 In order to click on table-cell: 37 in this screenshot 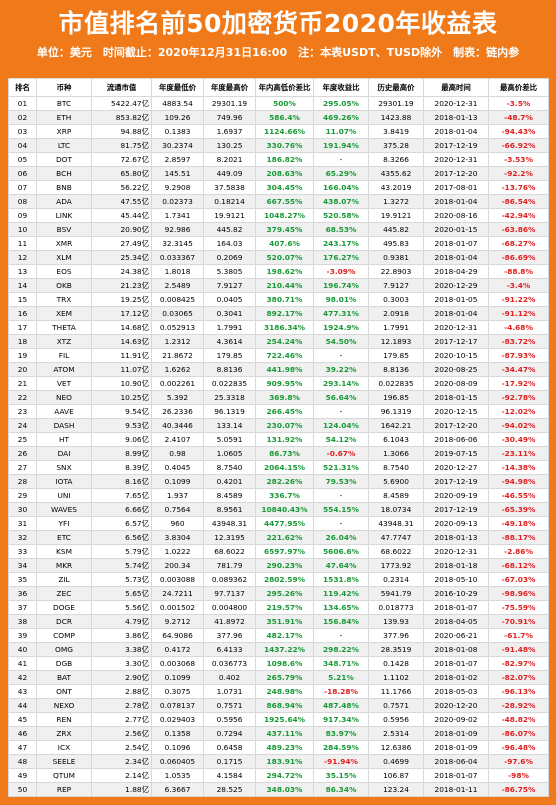, I will do `click(22, 607)`.